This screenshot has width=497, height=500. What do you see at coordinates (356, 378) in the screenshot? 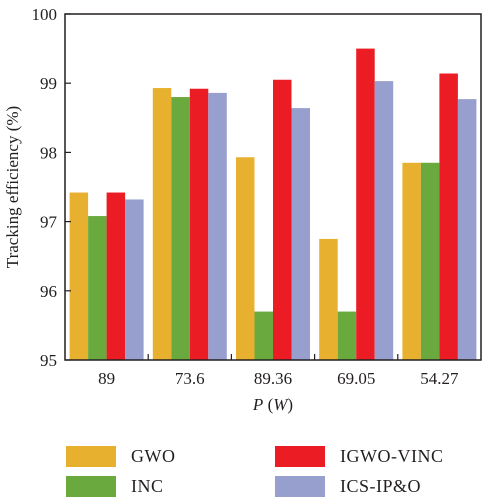
I see `x-tick-label: 69.05` at bounding box center [356, 378].